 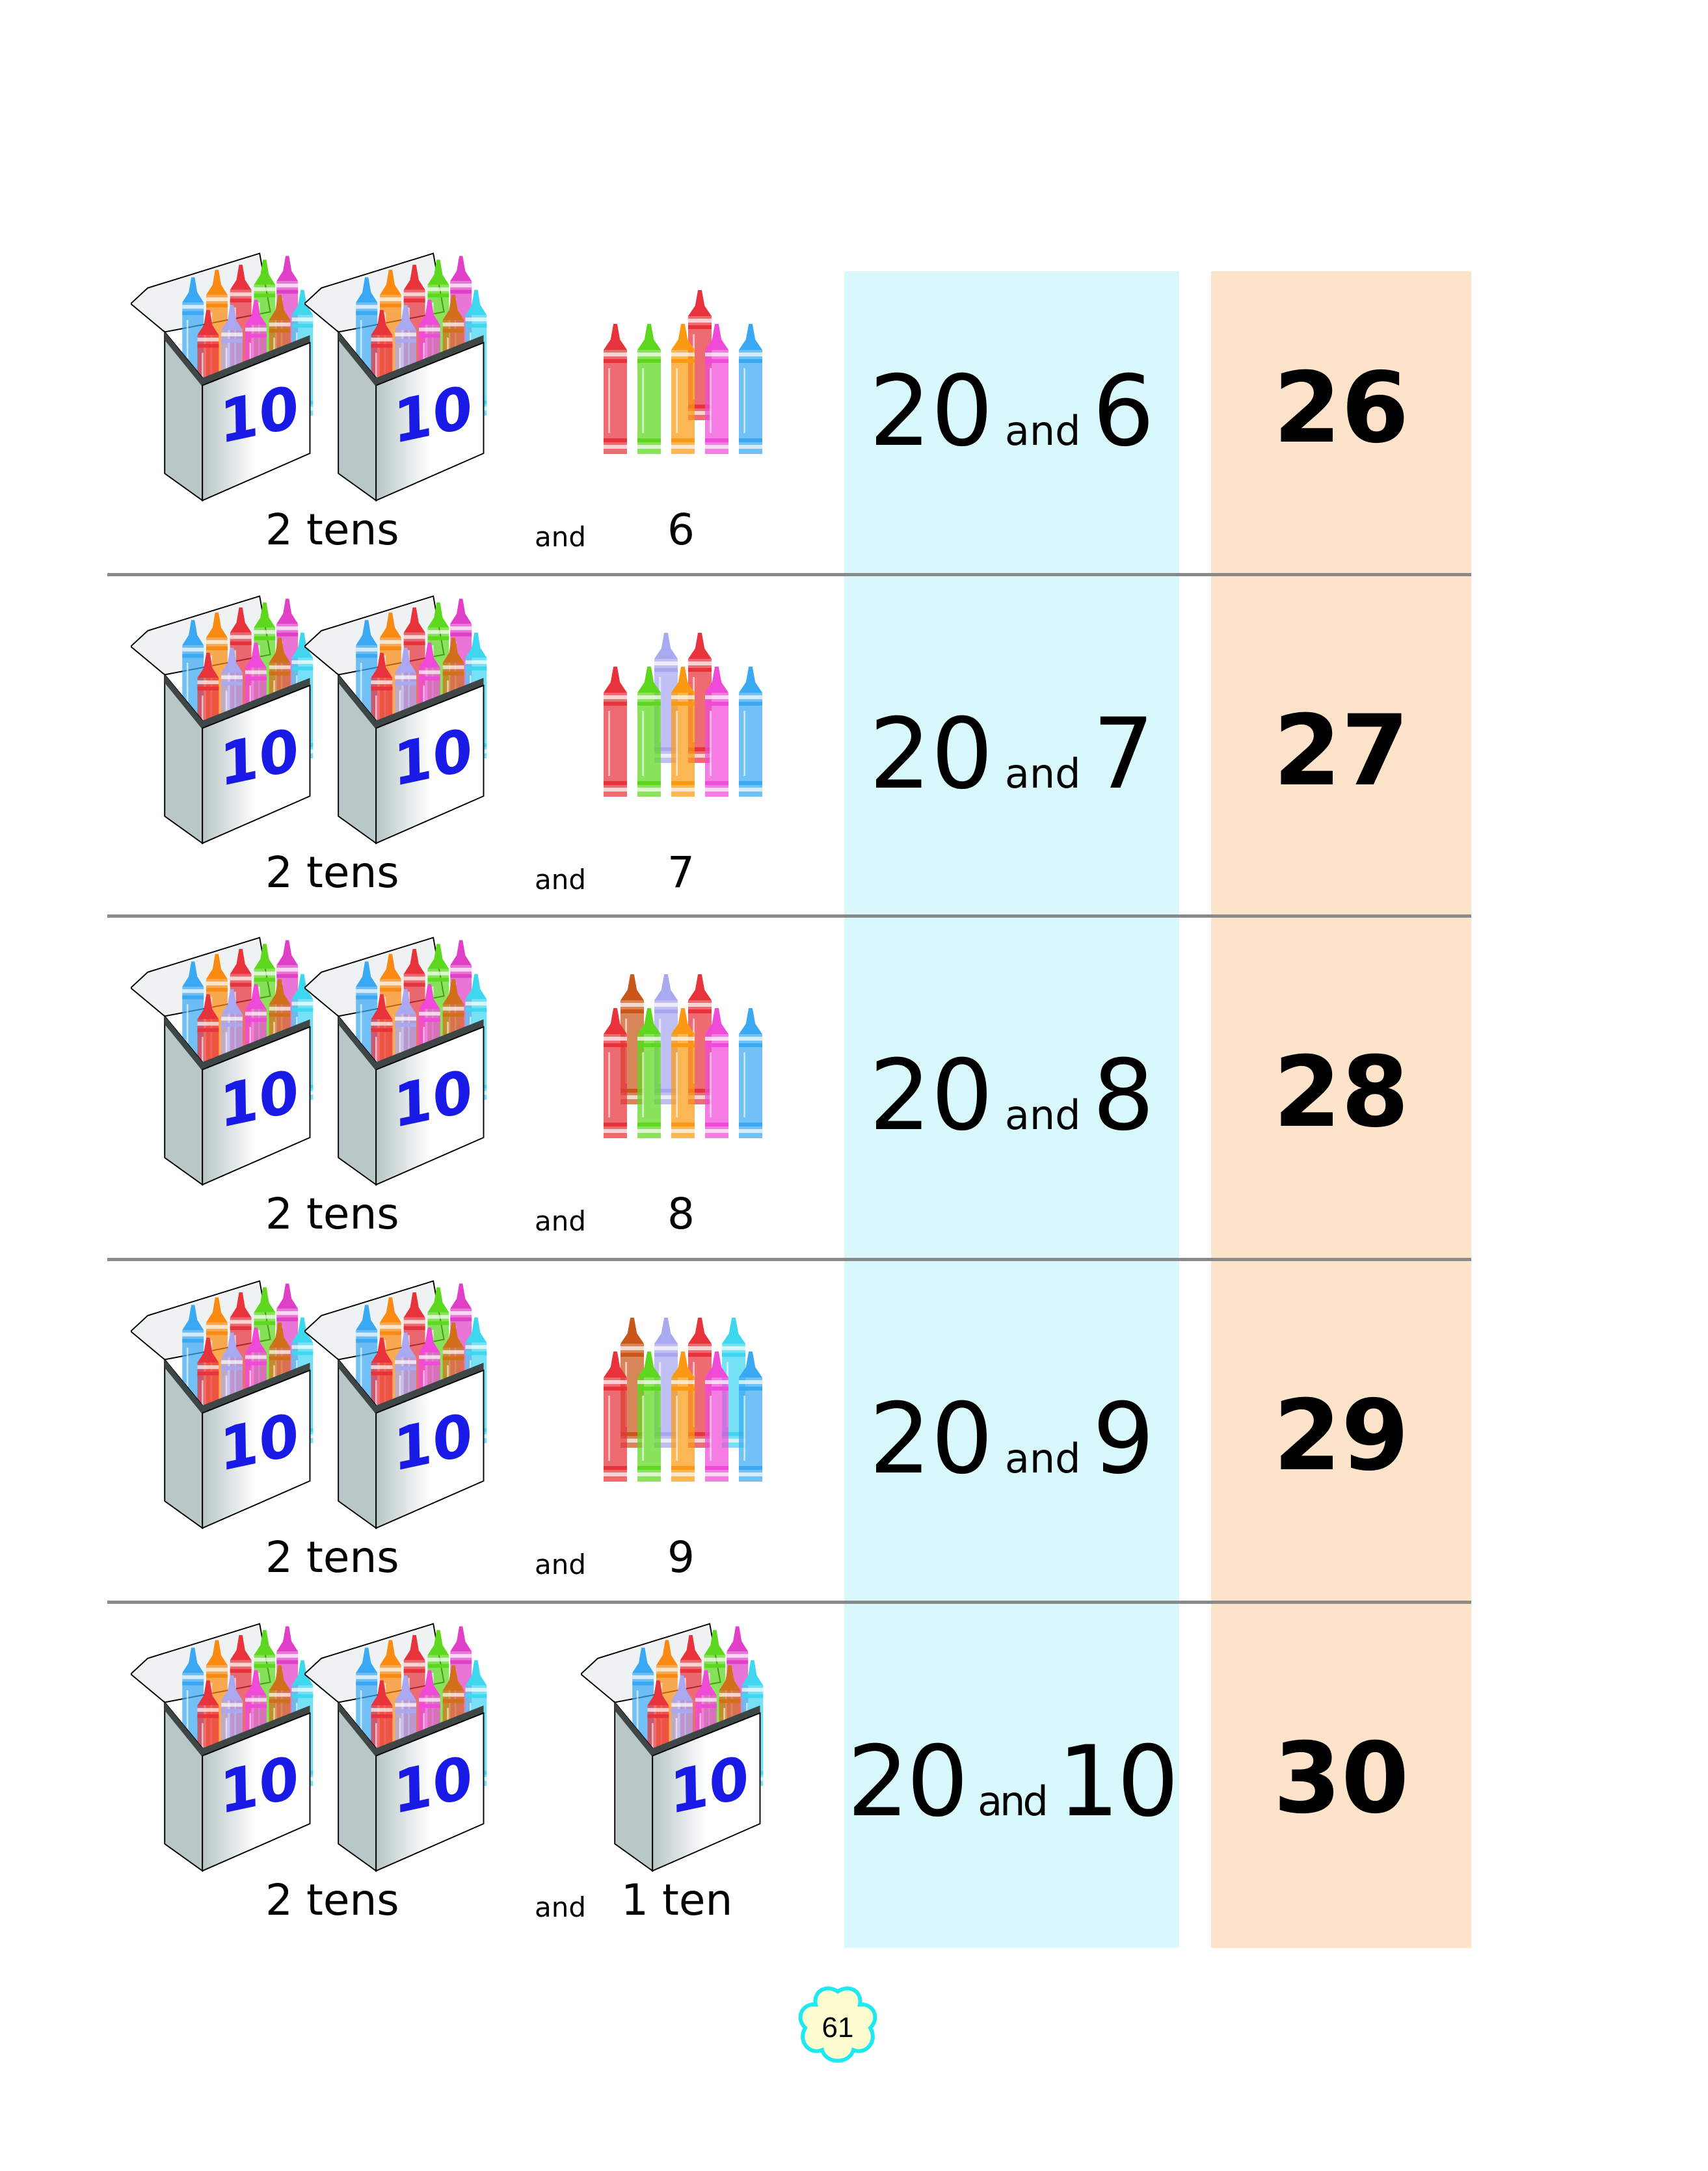 I want to click on ones-value: 7, so click(x=1123, y=754).